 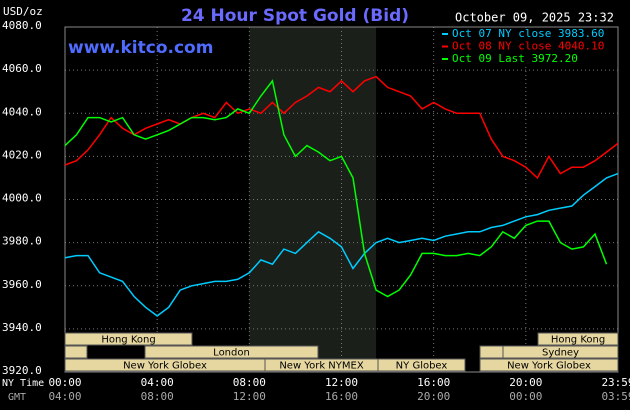 What do you see at coordinates (22, 154) in the screenshot?
I see `y-tick-label: 4020.0` at bounding box center [22, 154].